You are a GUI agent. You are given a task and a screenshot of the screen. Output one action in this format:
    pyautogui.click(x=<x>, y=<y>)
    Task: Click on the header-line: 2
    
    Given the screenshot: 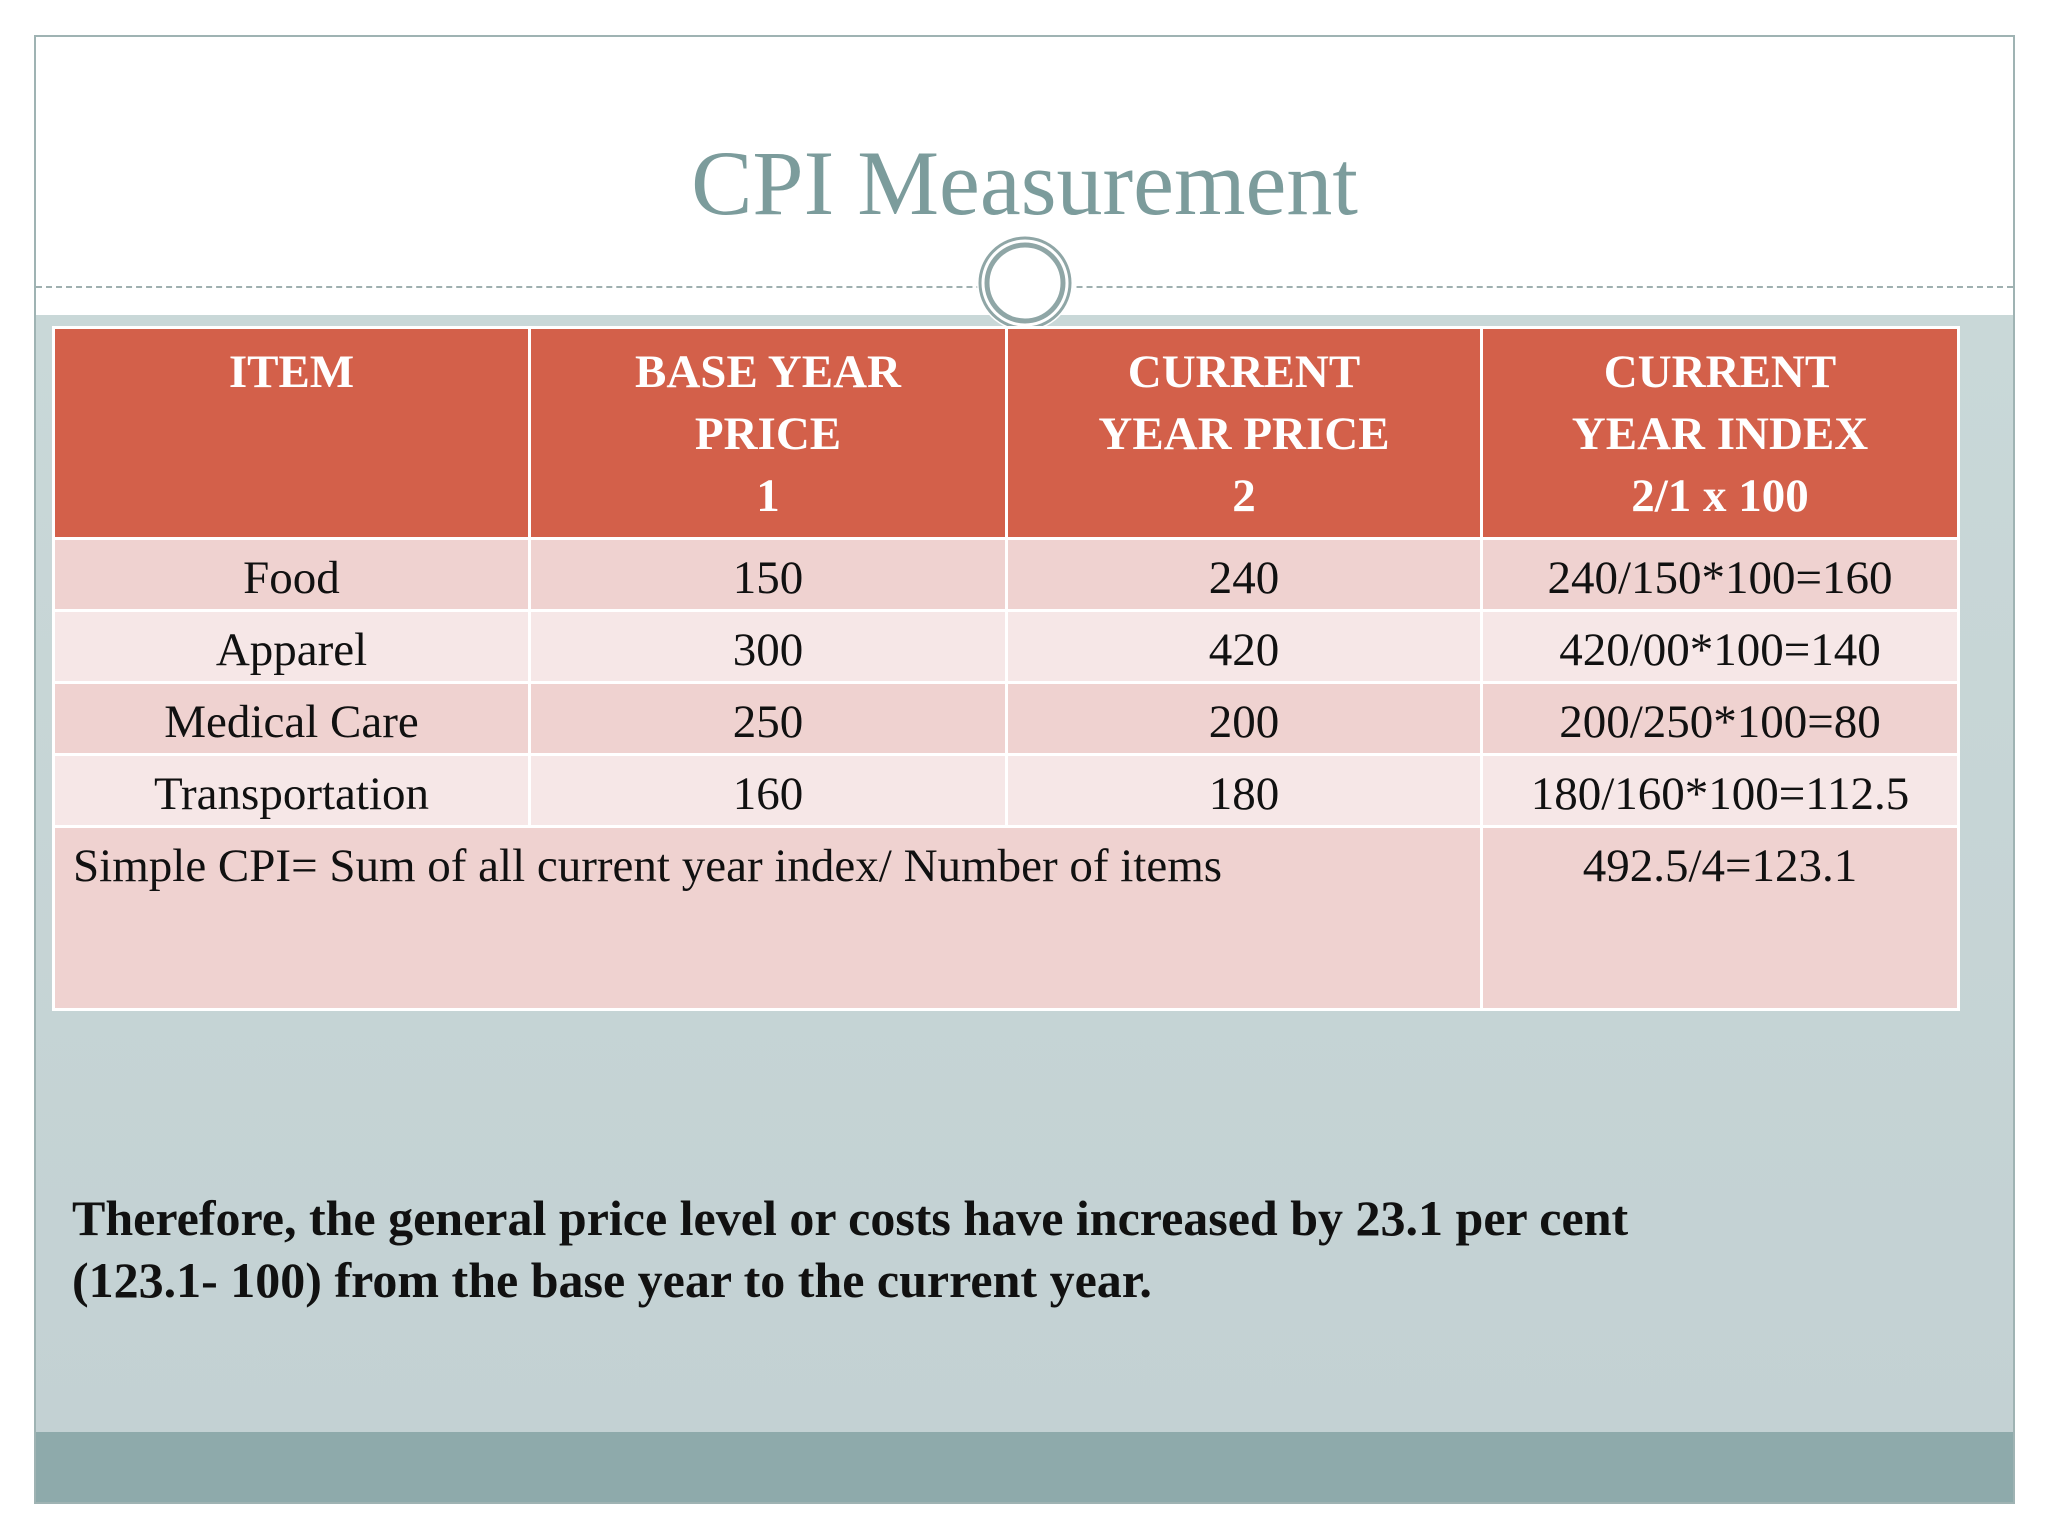 What is the action you would take?
    pyautogui.click(x=1244, y=496)
    